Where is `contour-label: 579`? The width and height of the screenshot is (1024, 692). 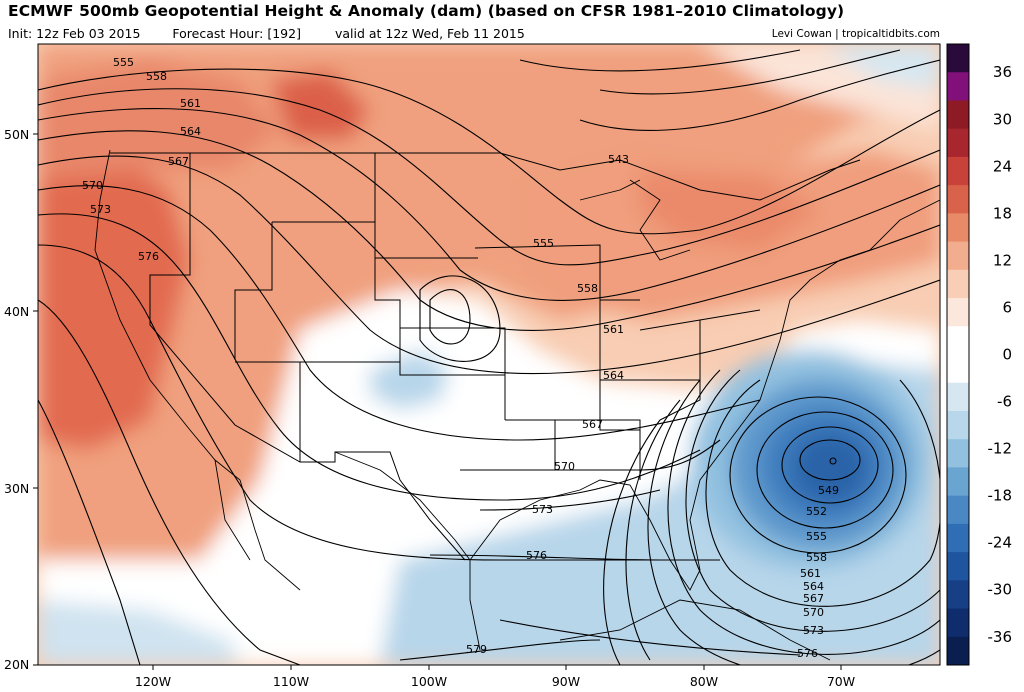 contour-label: 579 is located at coordinates (476, 649).